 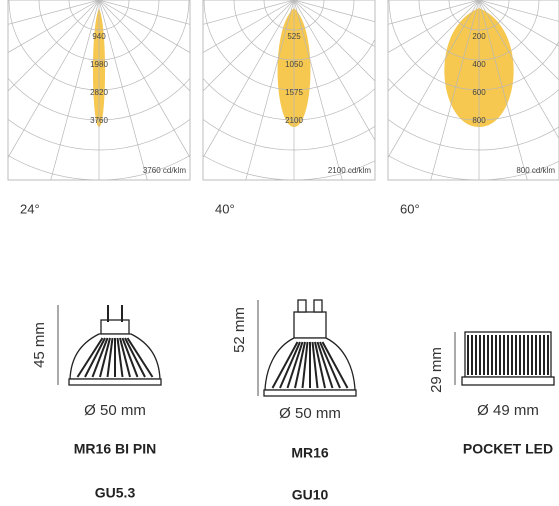 What do you see at coordinates (99, 36) in the screenshot?
I see `ring-label: 940` at bounding box center [99, 36].